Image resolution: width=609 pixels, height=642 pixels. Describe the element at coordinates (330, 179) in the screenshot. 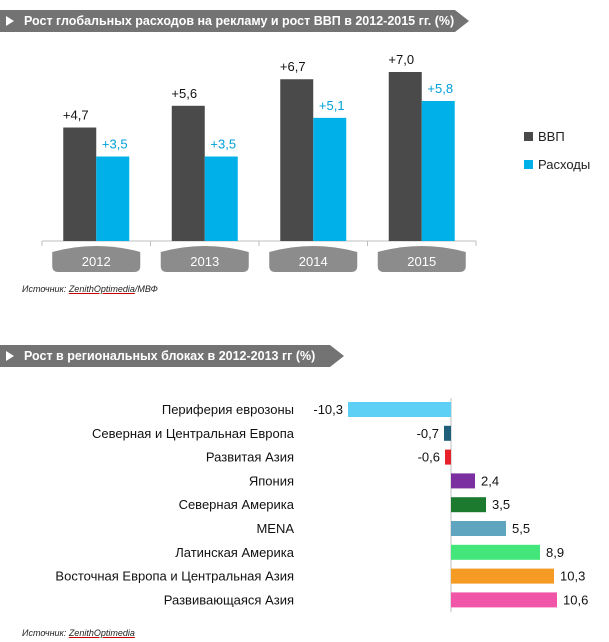

I see `bar-spend-2014` at that location.